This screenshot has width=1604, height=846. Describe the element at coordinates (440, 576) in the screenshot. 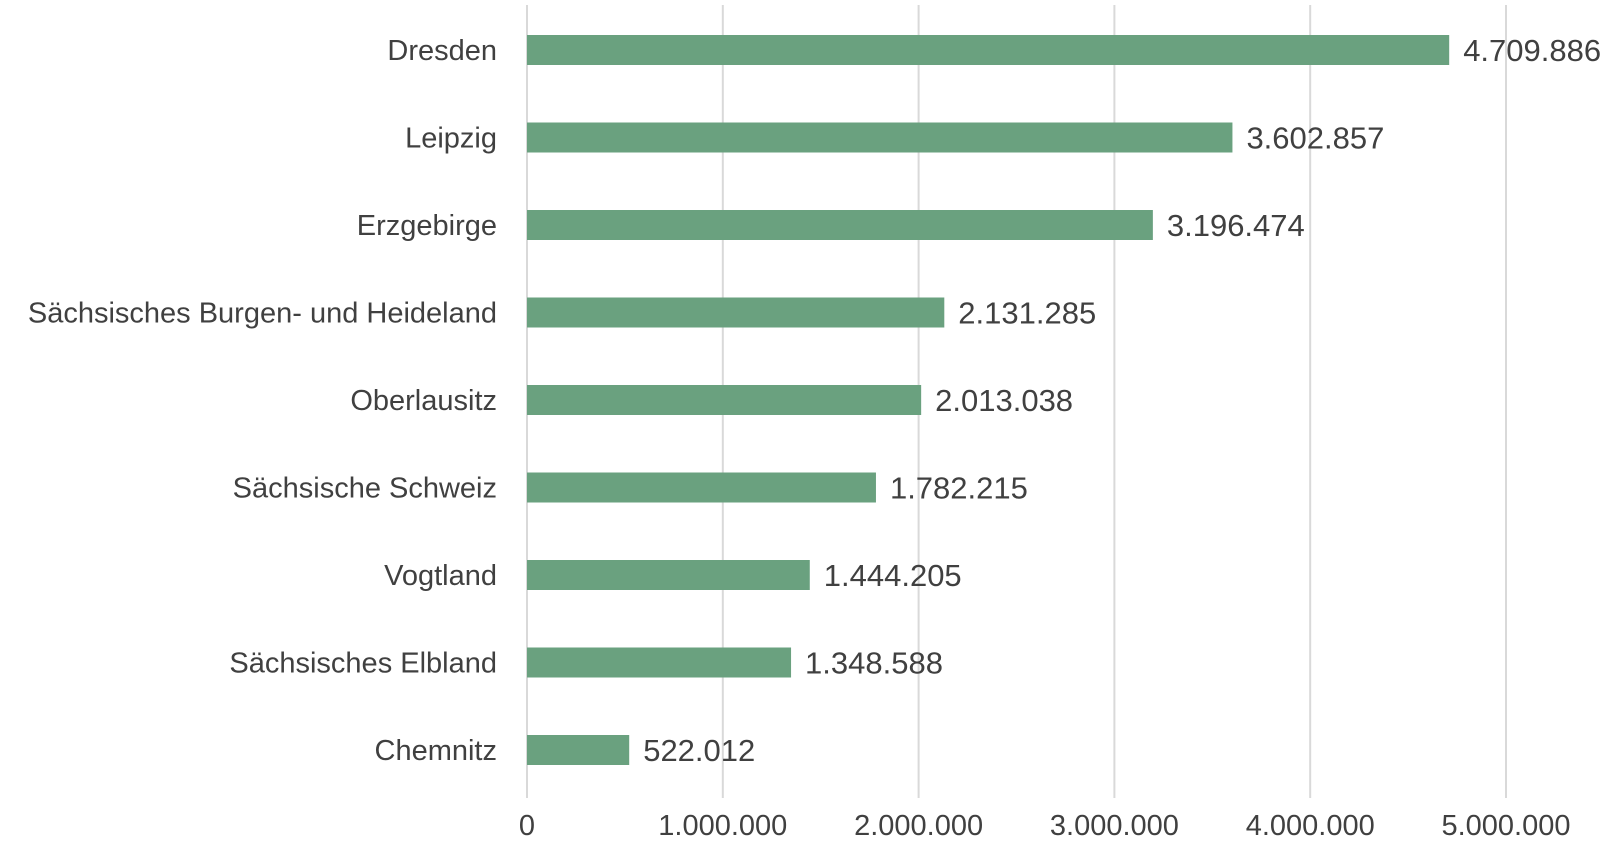

I see `category-label: Vogtland` at that location.